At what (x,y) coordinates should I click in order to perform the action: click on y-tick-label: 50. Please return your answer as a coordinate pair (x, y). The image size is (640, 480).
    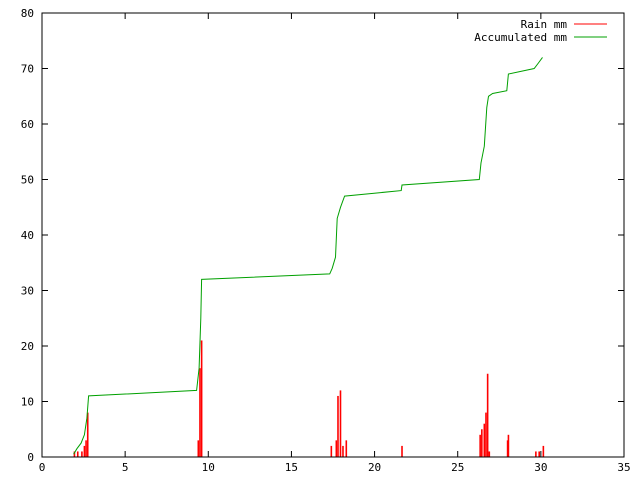
    Looking at the image, I should click on (27, 180).